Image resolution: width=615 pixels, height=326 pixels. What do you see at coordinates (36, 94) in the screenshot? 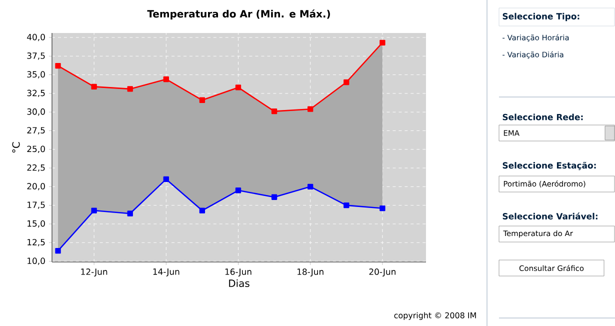
I see `y-tick-label: 32,5` at bounding box center [36, 94].